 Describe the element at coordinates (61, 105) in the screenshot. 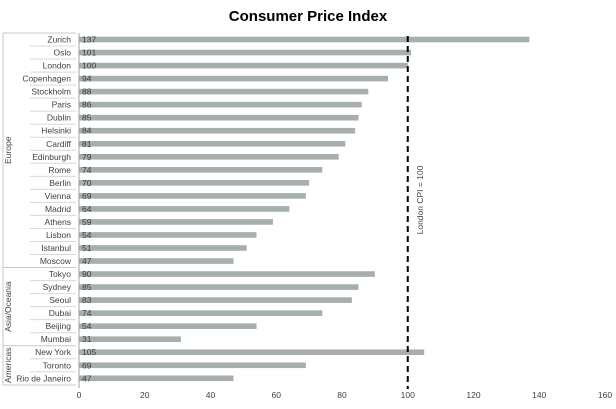

I see `category-label: Paris` at that location.